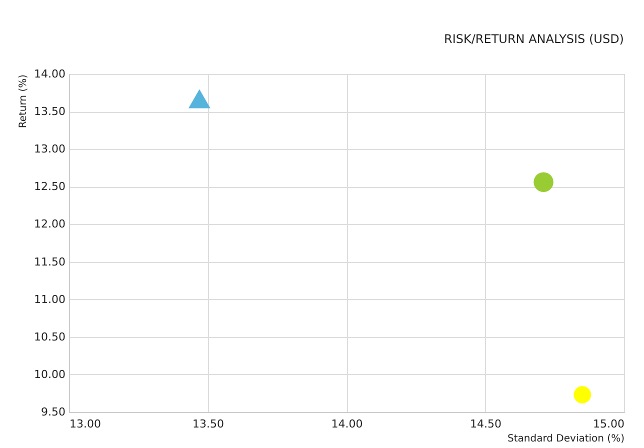  I want to click on chart-title: RISK/RETURN ANALYSIS (USD), so click(534, 39).